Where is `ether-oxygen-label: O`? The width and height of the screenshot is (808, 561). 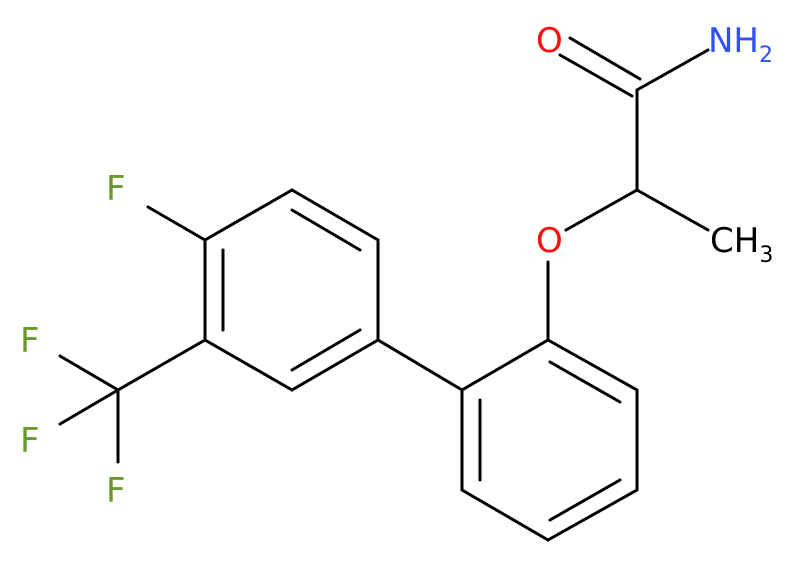
ether-oxygen-label: O is located at coordinates (549, 241).